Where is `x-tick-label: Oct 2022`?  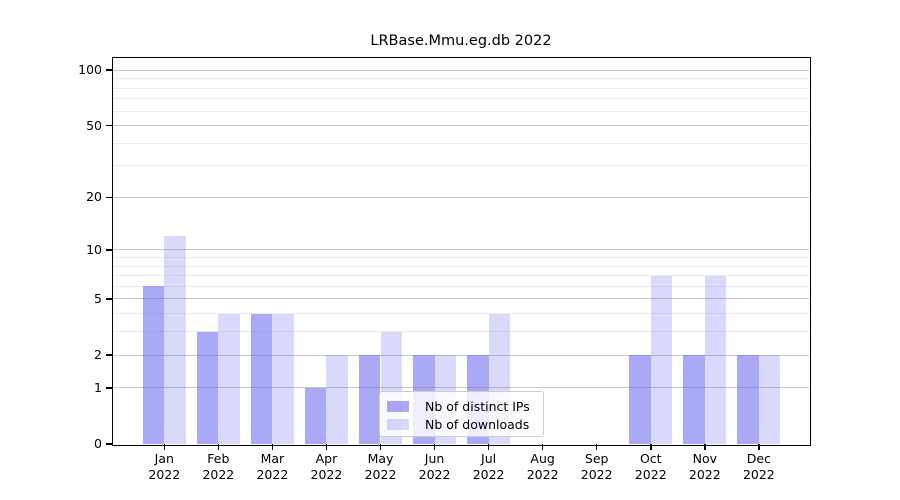
x-tick-label: Oct 2022 is located at coordinates (650, 466).